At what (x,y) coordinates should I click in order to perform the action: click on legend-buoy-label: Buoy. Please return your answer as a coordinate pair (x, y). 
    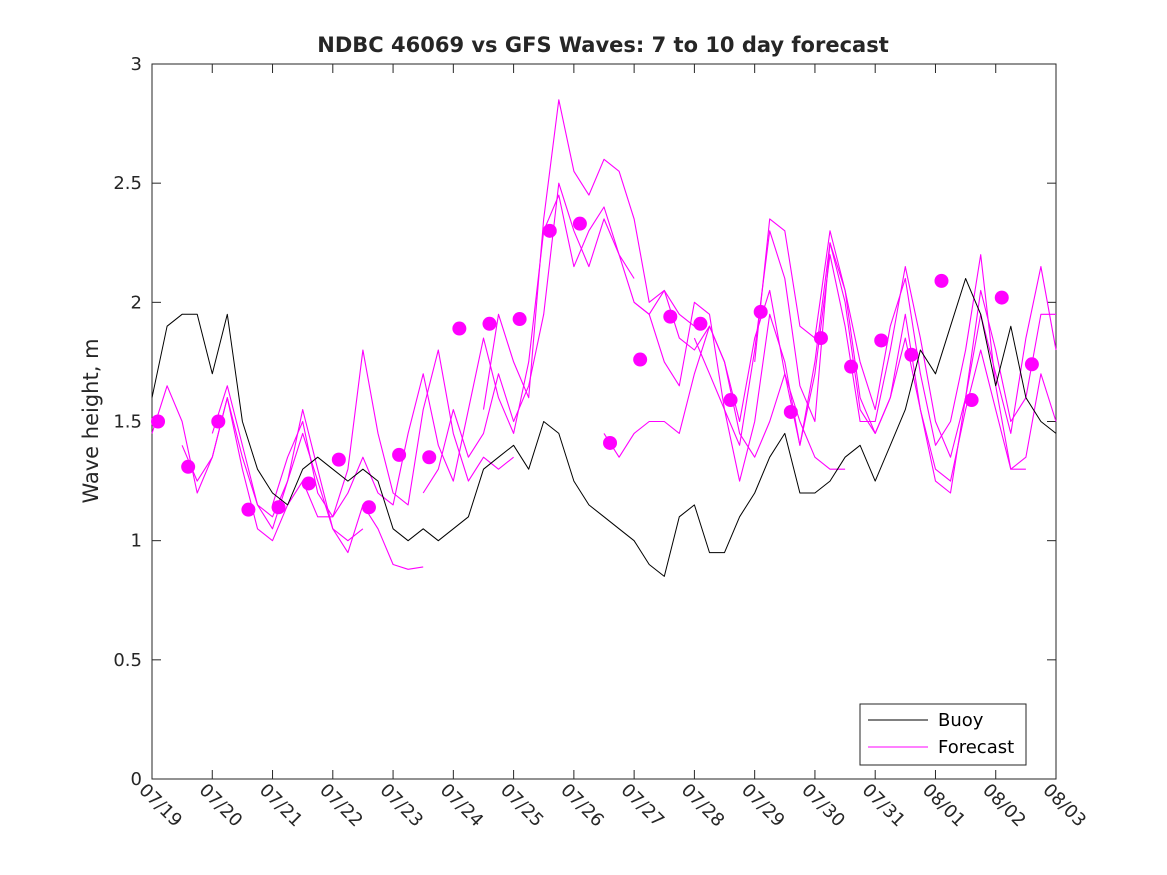
    Looking at the image, I should click on (961, 720).